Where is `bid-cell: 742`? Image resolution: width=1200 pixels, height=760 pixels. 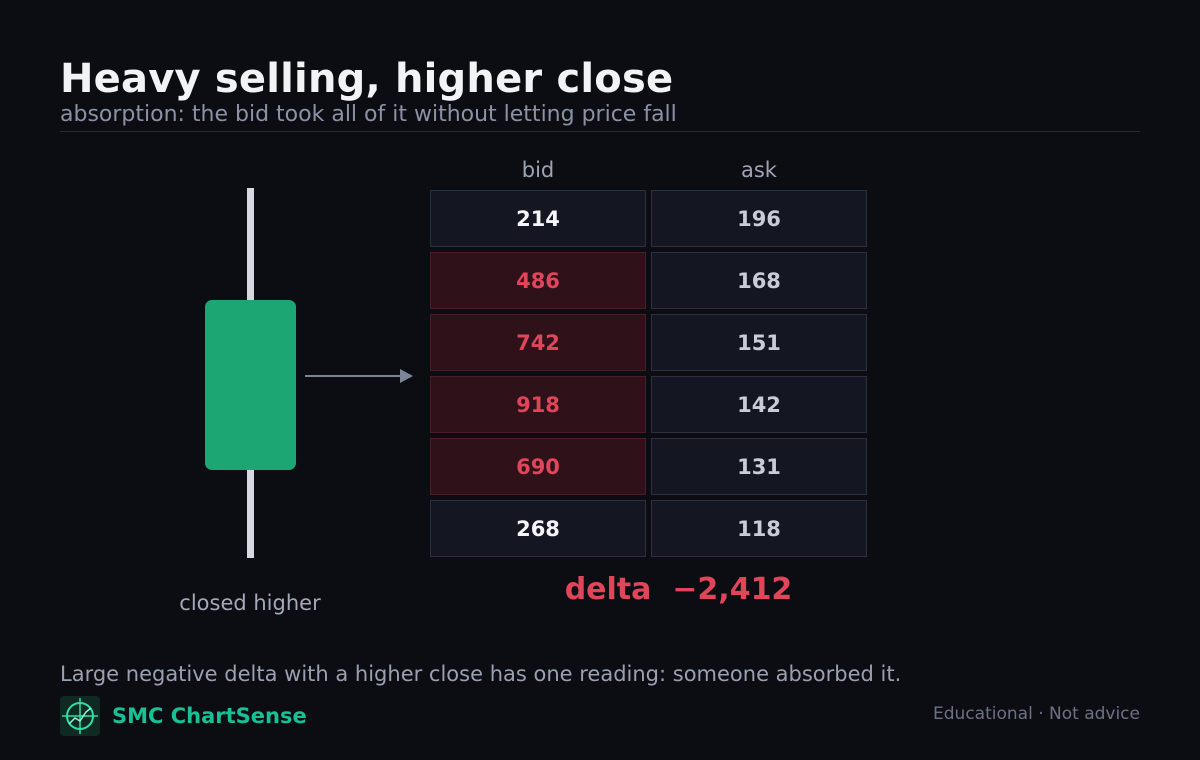 bid-cell: 742 is located at coordinates (538, 342).